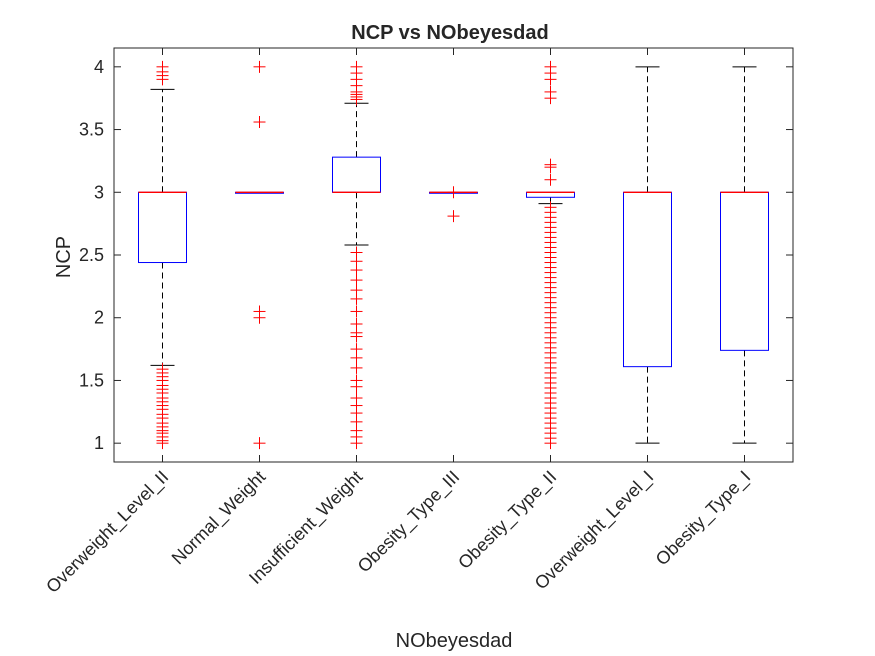 This screenshot has height=656, width=875. What do you see at coordinates (507, 520) in the screenshot?
I see `x-tick-label: Obesity_Type_II` at bounding box center [507, 520].